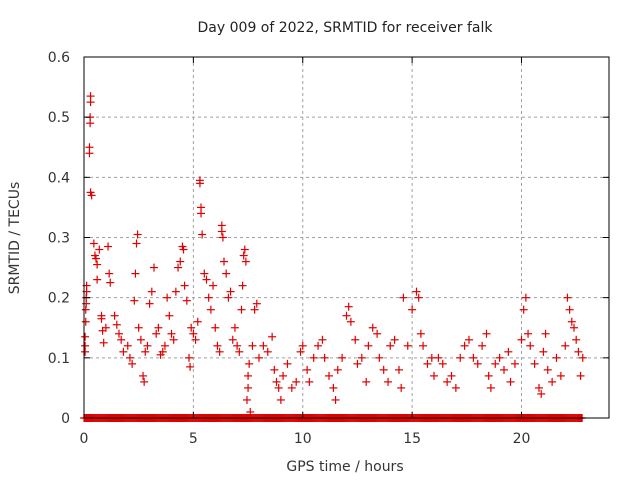  I want to click on x-tick-label: 15, so click(412, 439).